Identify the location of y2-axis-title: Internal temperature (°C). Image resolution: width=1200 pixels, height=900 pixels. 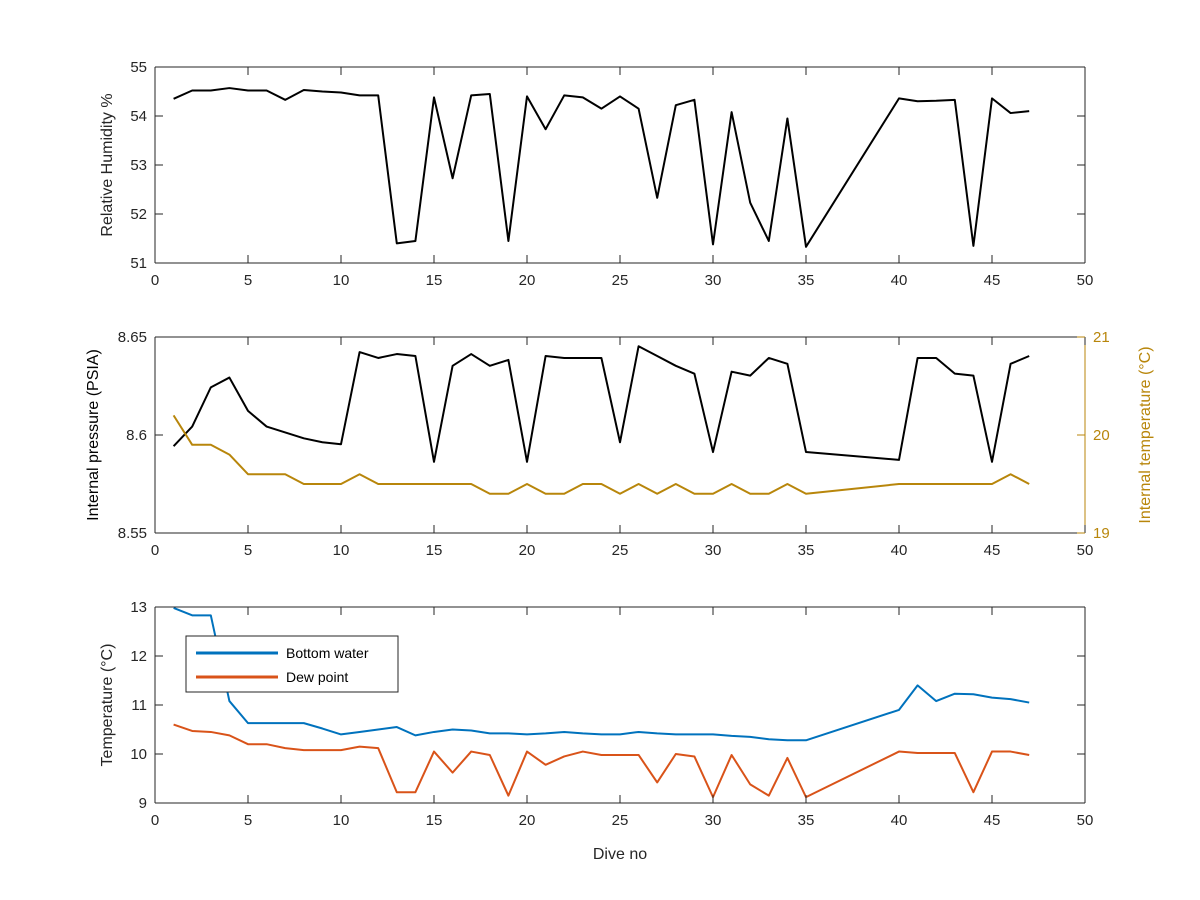
(1145, 434).